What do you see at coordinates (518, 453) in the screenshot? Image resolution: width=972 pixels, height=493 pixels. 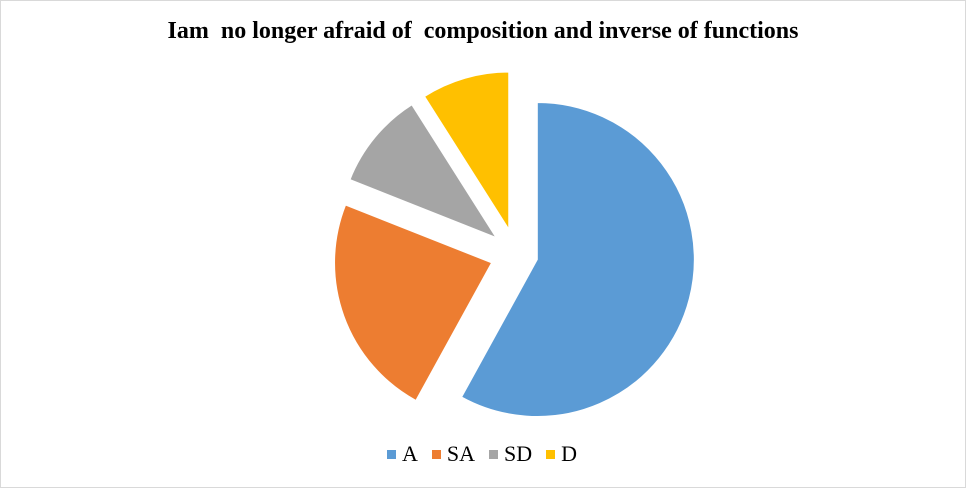 I see `legend-label: SD` at bounding box center [518, 453].